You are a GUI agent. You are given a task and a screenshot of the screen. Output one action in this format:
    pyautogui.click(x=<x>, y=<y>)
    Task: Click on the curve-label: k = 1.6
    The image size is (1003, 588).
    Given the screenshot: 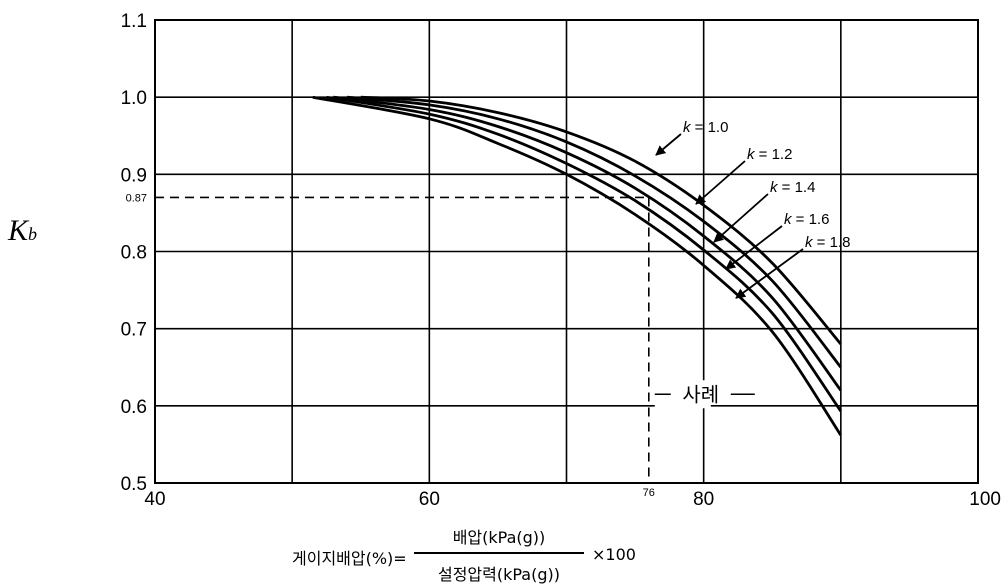 What is the action you would take?
    pyautogui.click(x=806, y=219)
    